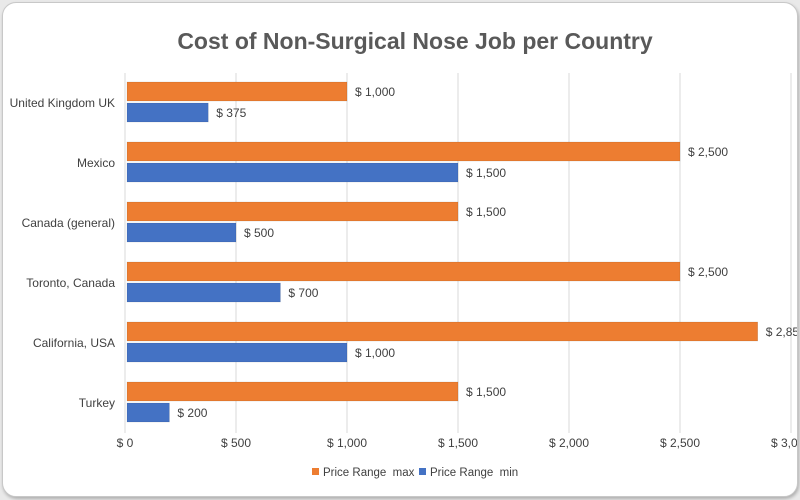 This screenshot has width=800, height=500. I want to click on x-tick-label: $ 0, so click(125, 443).